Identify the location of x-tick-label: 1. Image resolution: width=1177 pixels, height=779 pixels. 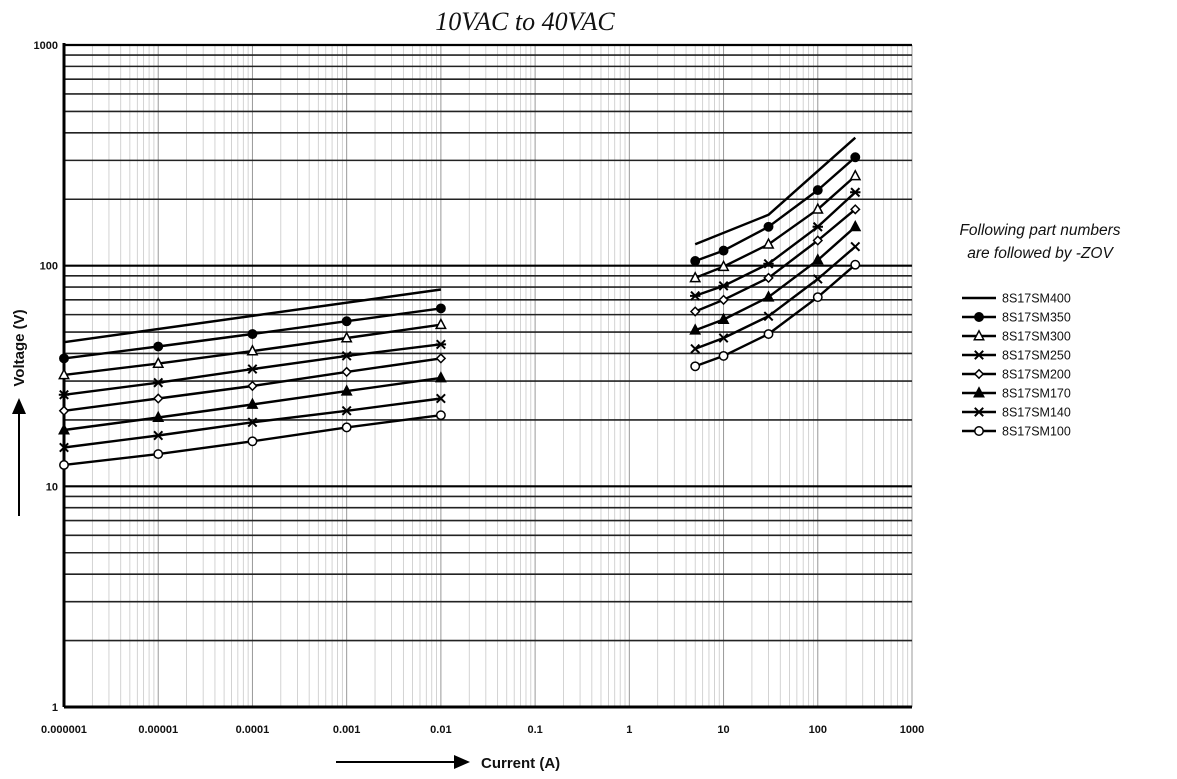
(629, 730).